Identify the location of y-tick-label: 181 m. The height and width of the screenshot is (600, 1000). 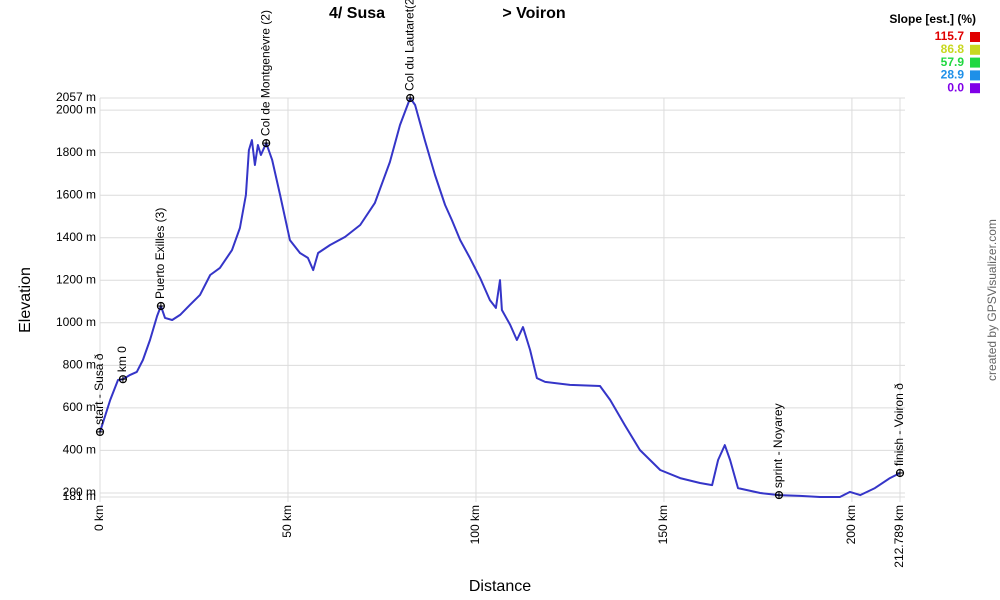
(79, 496).